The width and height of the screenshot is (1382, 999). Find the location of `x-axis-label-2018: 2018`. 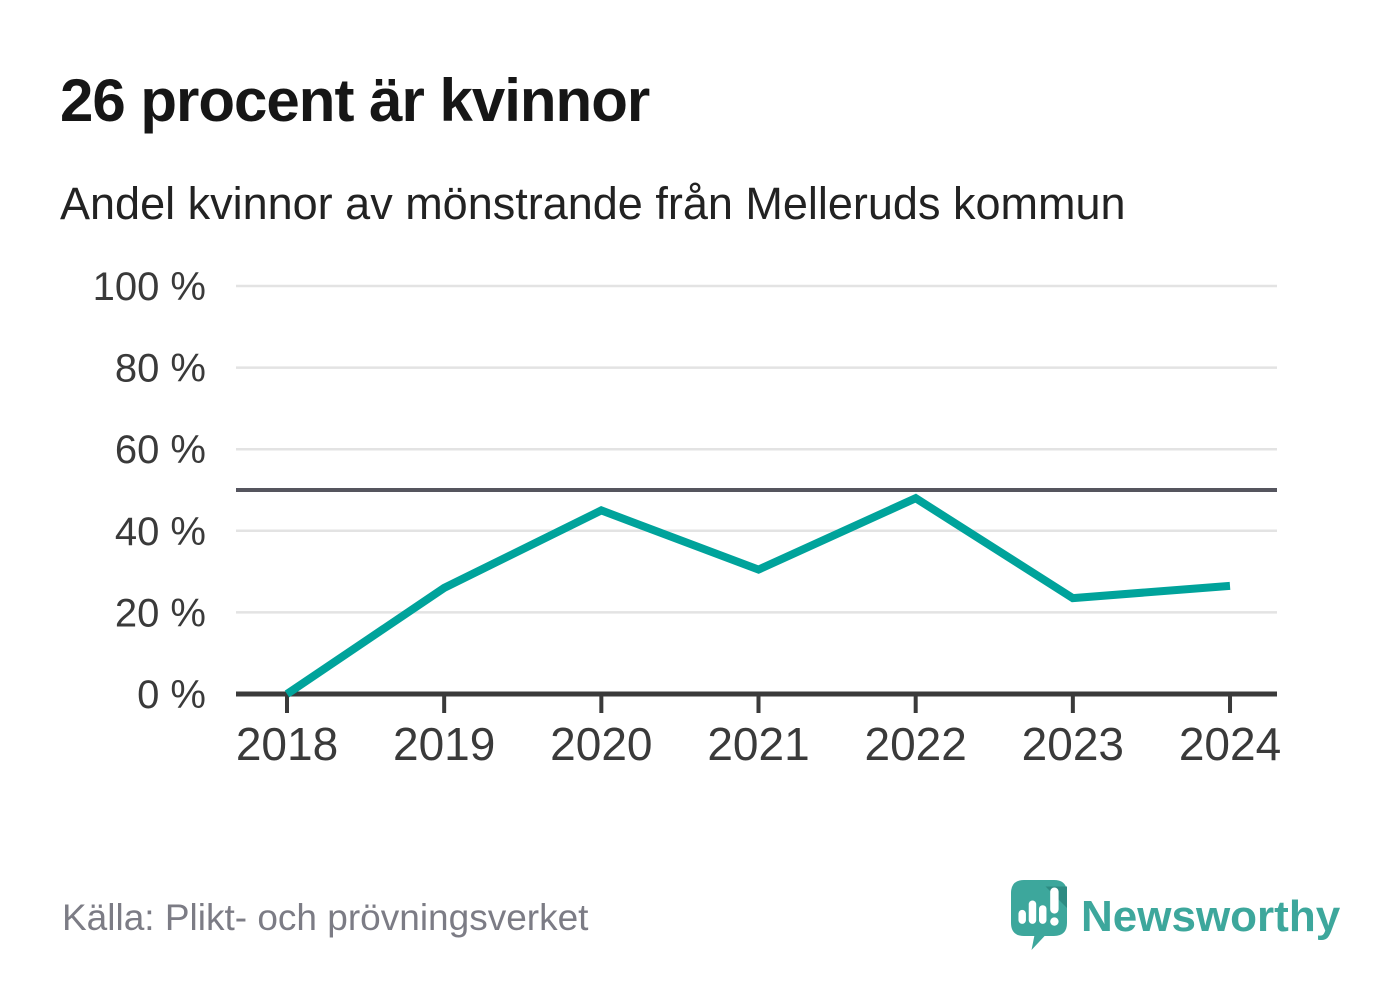

x-axis-label-2018: 2018 is located at coordinates (287, 744).